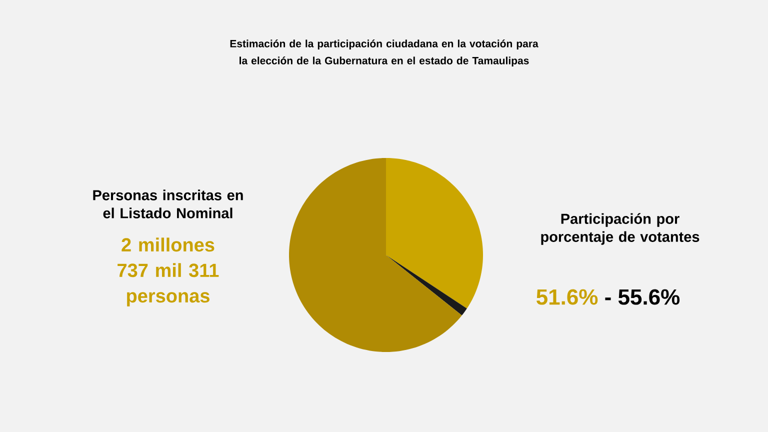 This screenshot has height=432, width=768. I want to click on text: 2 millones 737 mil 311 personas, so click(168, 272).